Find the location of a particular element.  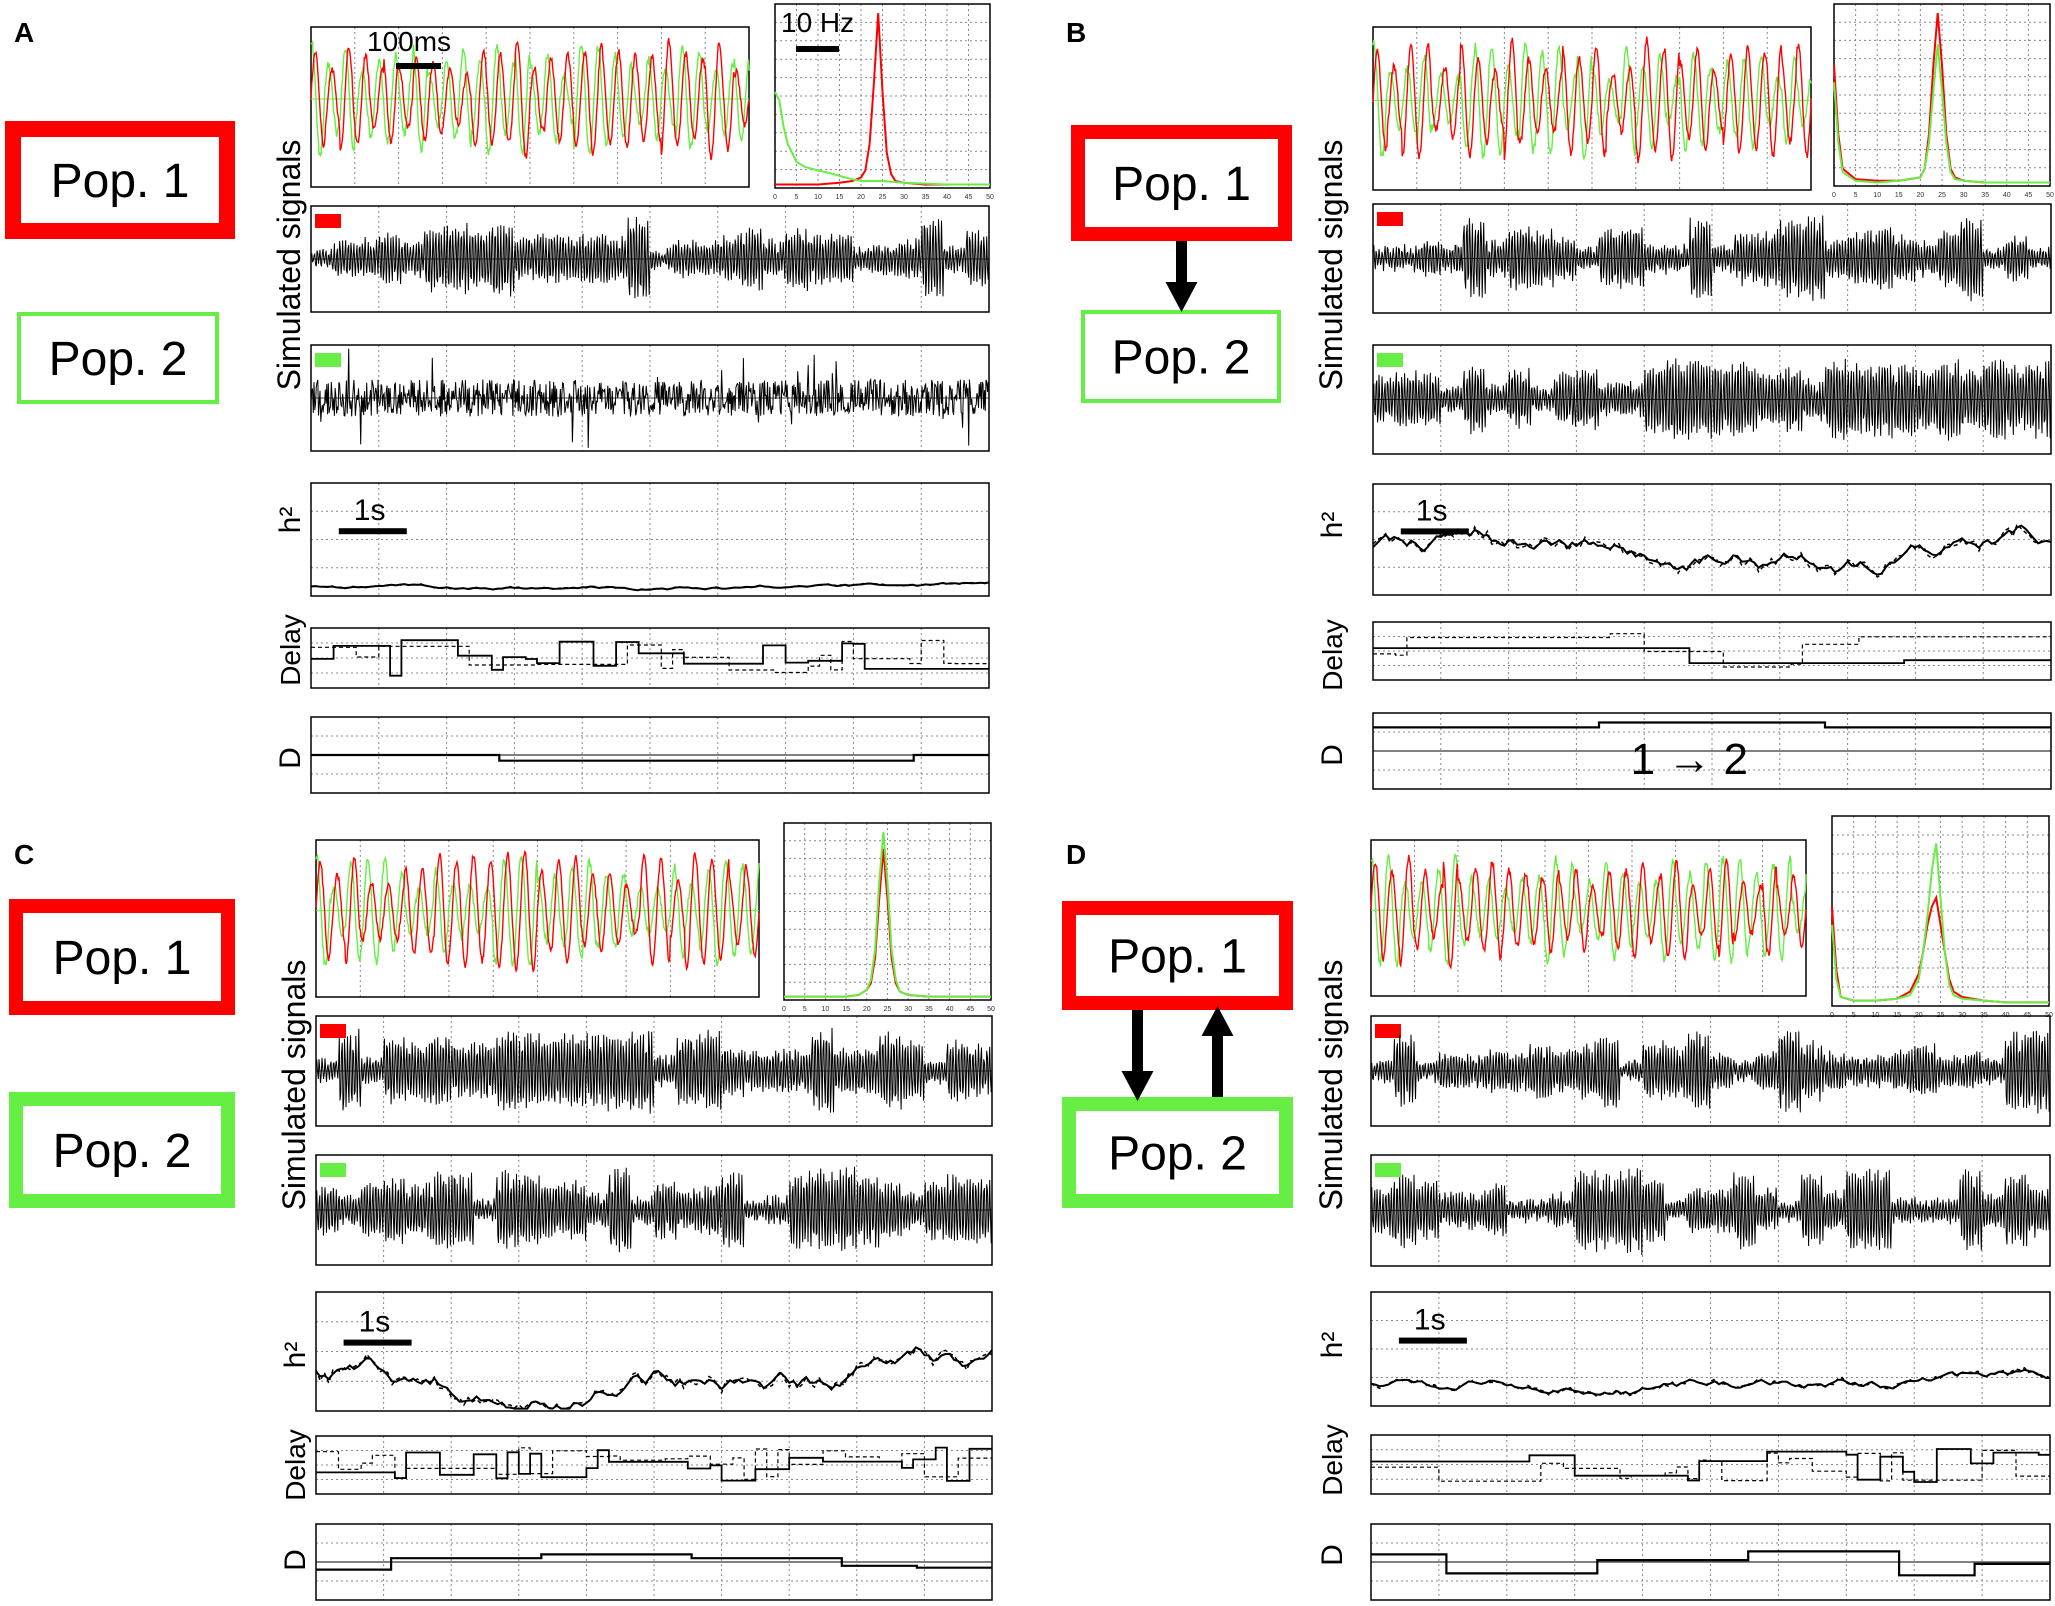

spectrum-plot-frame is located at coordinates (882, 96).